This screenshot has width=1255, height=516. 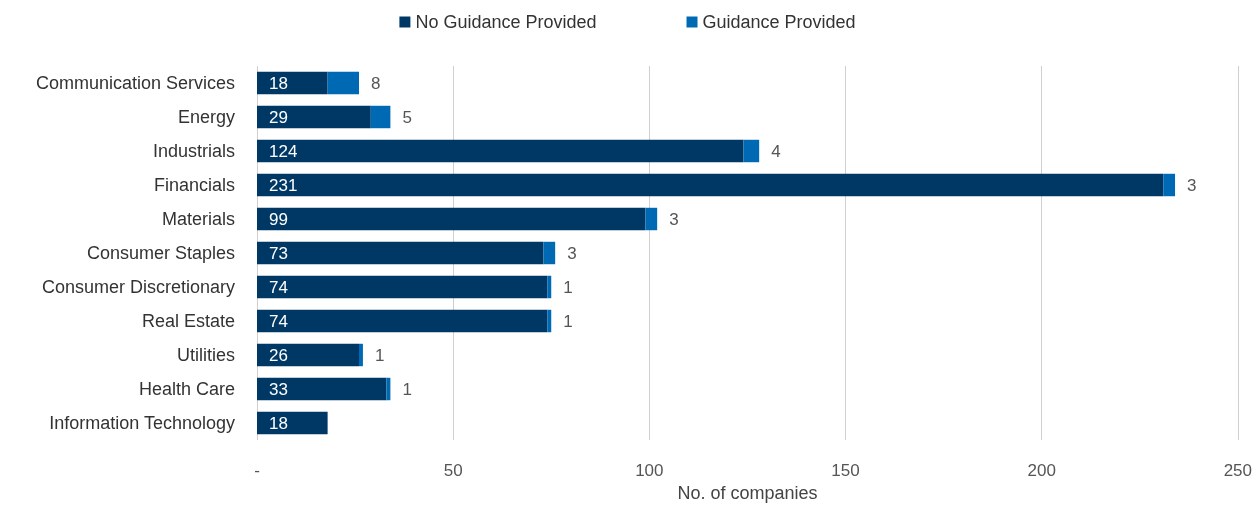 I want to click on data-label: 4, so click(x=776, y=151).